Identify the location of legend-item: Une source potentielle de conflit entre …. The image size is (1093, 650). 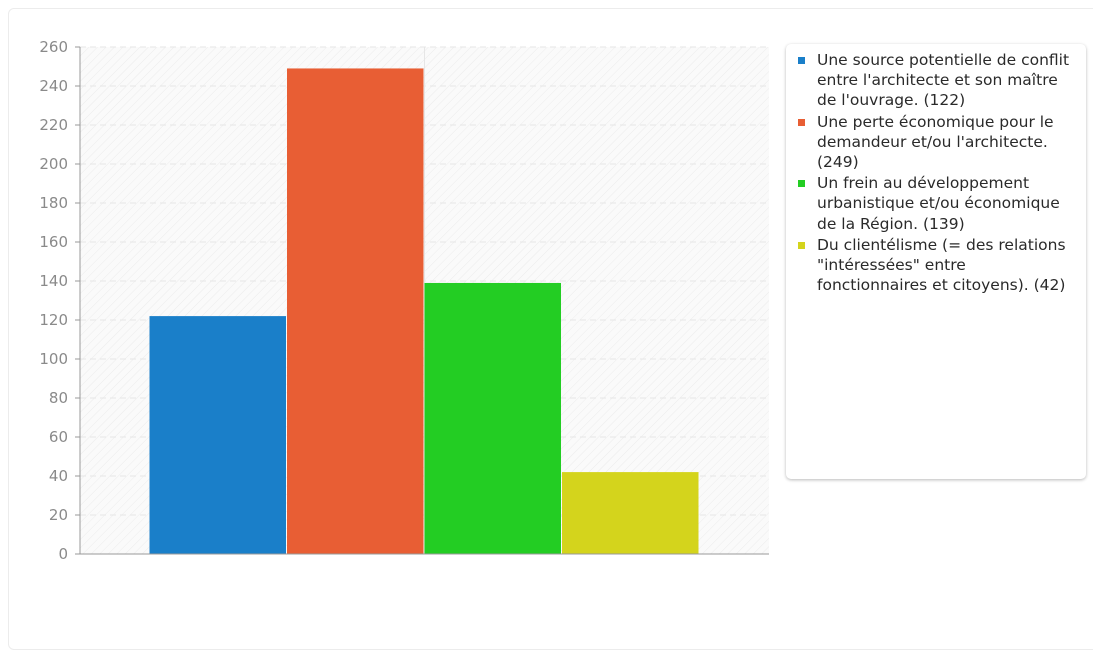
(938, 80).